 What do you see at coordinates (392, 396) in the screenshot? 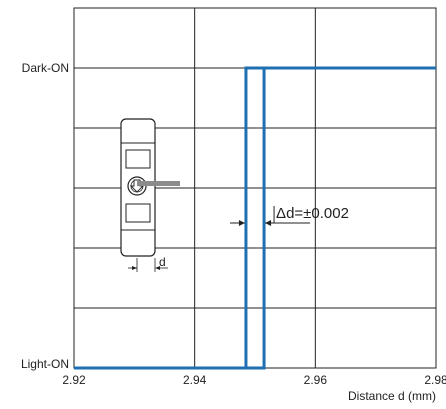
I see `x-axis-label: Distance d (mm)` at bounding box center [392, 396].